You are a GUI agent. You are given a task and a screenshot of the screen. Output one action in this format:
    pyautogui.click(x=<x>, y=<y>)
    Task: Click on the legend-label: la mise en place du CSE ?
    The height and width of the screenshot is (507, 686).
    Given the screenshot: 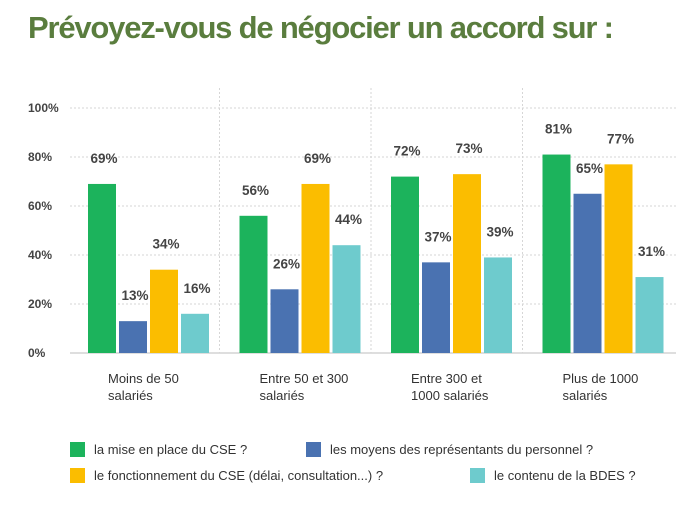 What is the action you would take?
    pyautogui.click(x=170, y=449)
    